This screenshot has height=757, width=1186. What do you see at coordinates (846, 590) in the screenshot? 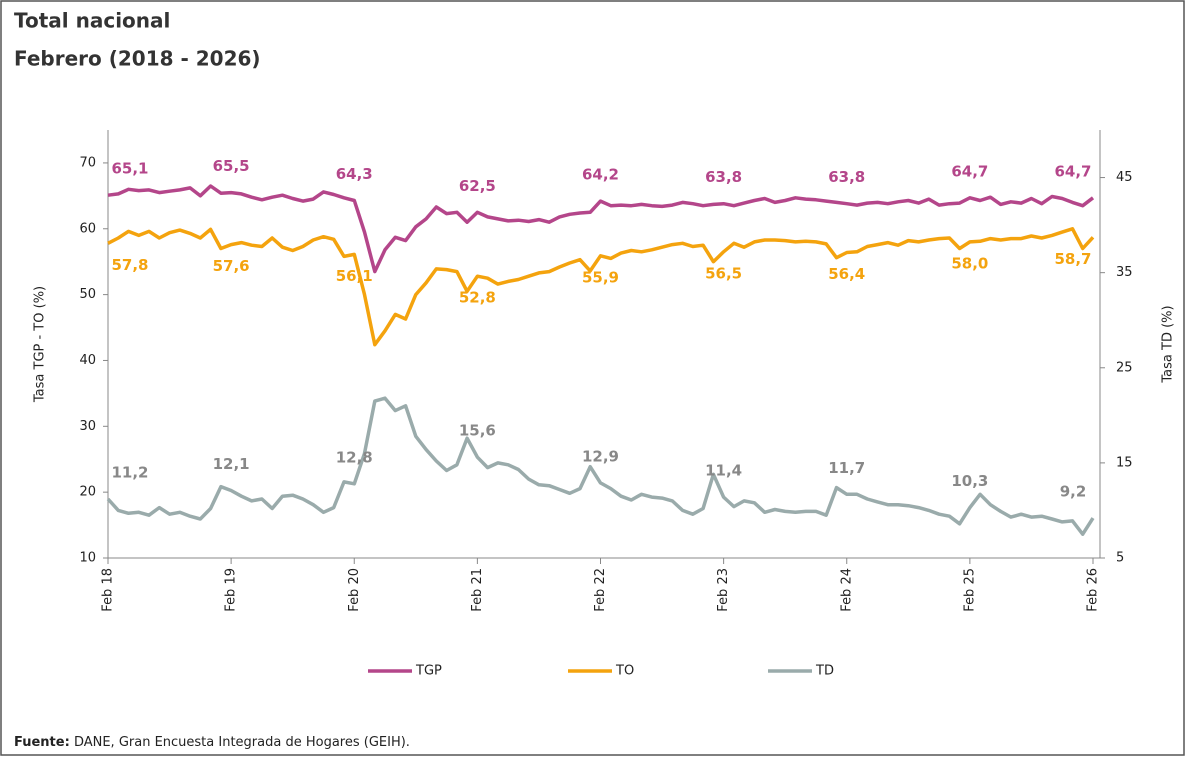
I see `x-tick-label: Feb 24` at bounding box center [846, 590].